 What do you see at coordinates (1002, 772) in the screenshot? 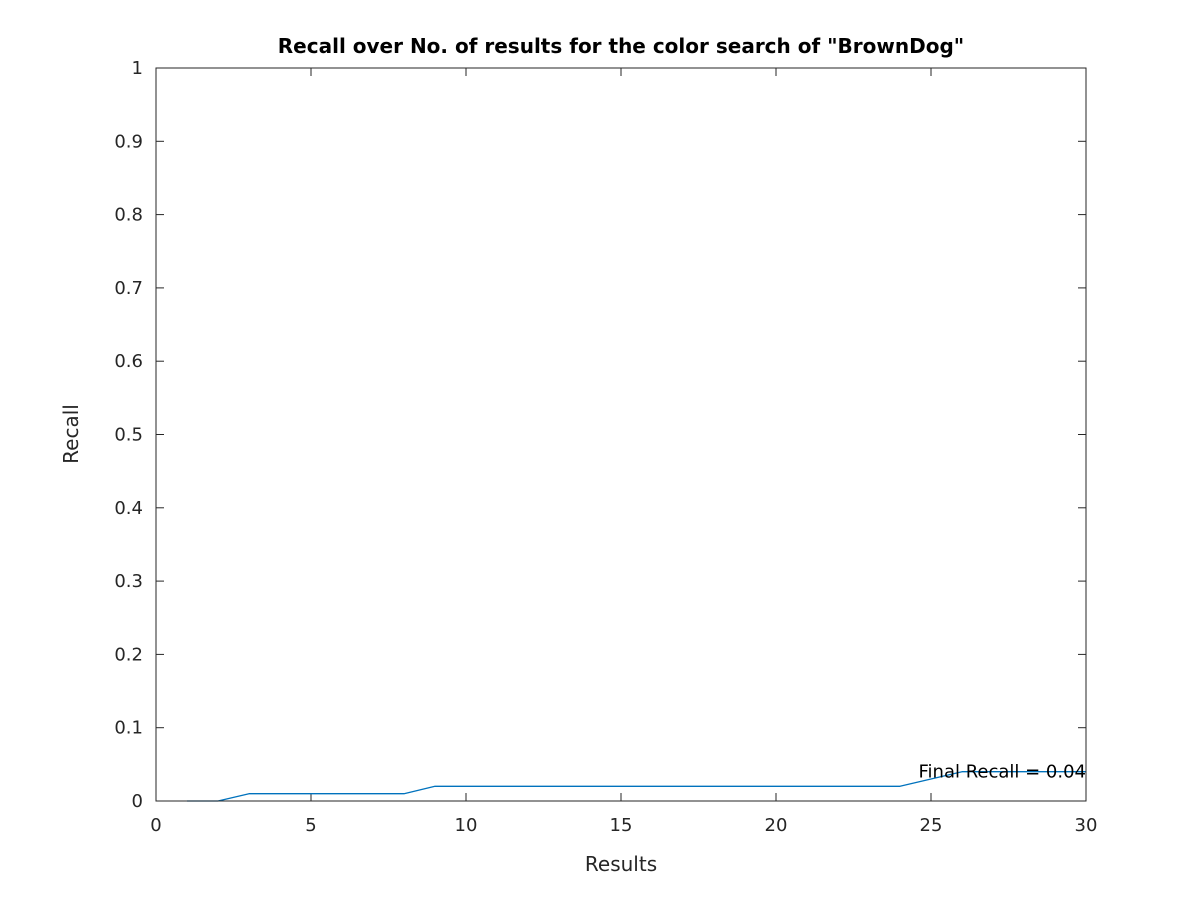
I see `final-recall-annotation: Final Recall = 0.04` at bounding box center [1002, 772].